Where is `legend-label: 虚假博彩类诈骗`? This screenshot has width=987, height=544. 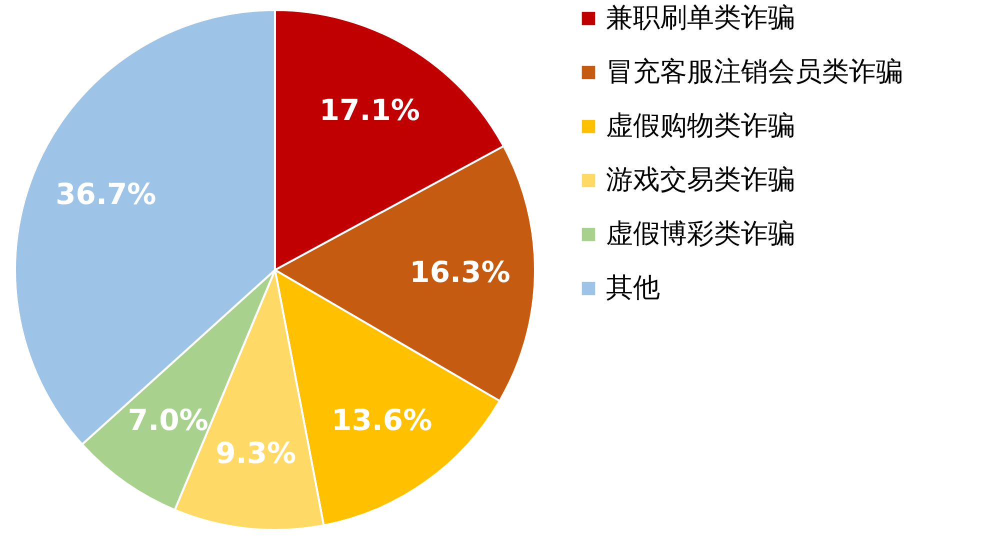
legend-label: 虚假博彩类诈骗 is located at coordinates (700, 234).